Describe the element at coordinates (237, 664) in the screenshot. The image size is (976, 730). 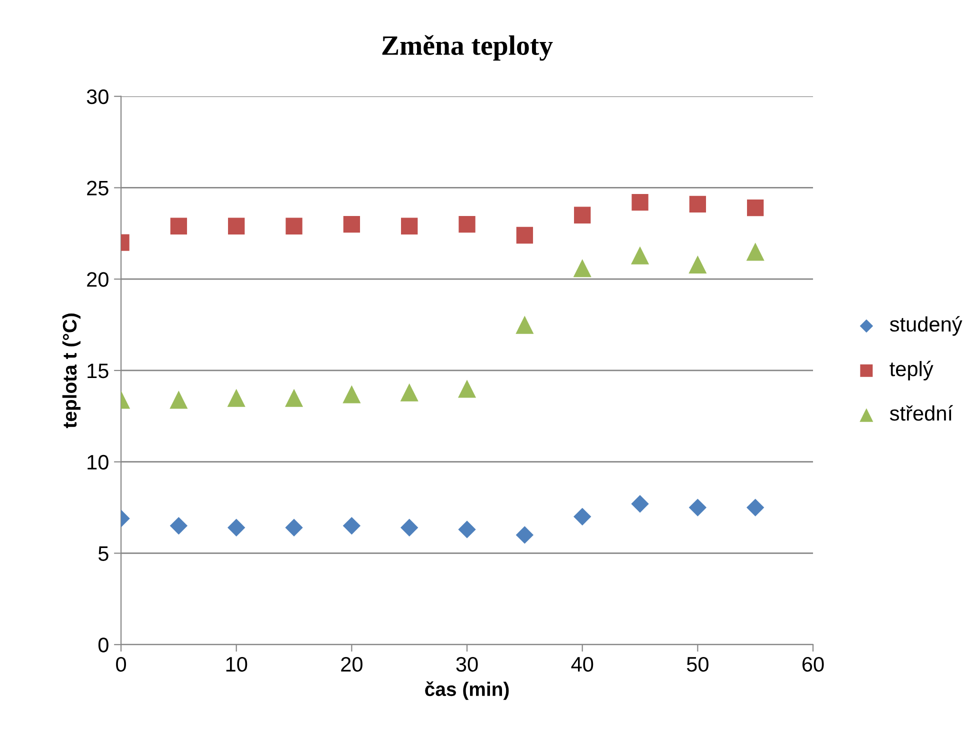
I see `x-tick-label: 10` at that location.